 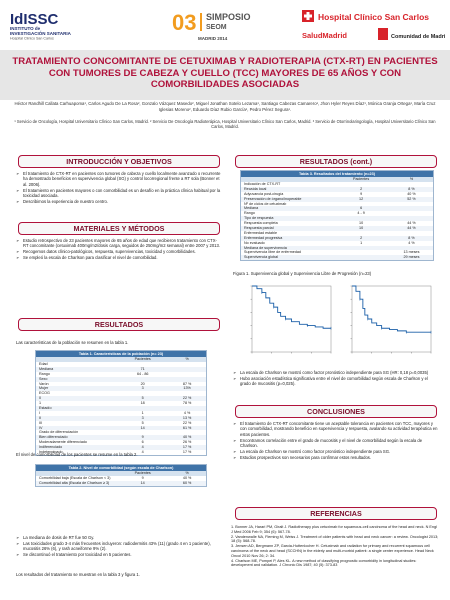 I want to click on svg-text: INVESTIGACIÓN SANITARIA, so click(x=41, y=32).